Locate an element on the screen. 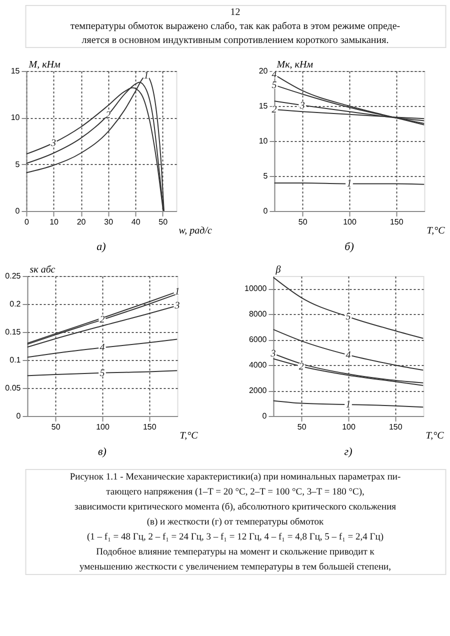  text: (1 – f₁ = 48 Гц, 2 – f₁ = 24 Гц, 3 – f₁ = 12 Гц, 4 – f₁ = 4,8 Гц, 5 – f₁ = 2,4 Гц) is located at coordinates (235, 537).